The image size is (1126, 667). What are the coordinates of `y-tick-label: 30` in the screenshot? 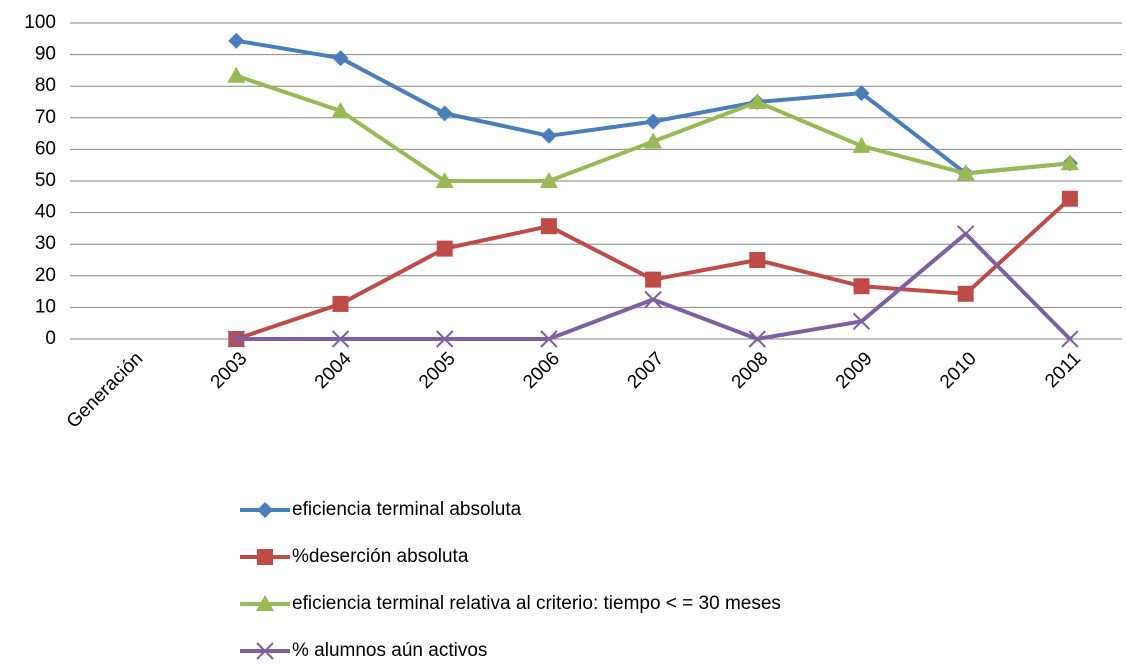 It's located at (45, 243).